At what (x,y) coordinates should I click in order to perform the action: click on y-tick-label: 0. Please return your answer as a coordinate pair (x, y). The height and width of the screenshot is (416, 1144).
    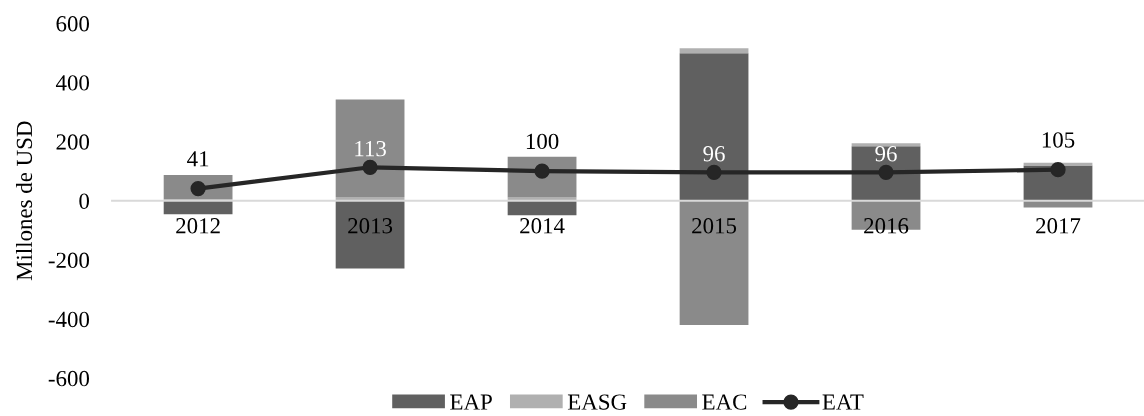
    Looking at the image, I should click on (84, 201).